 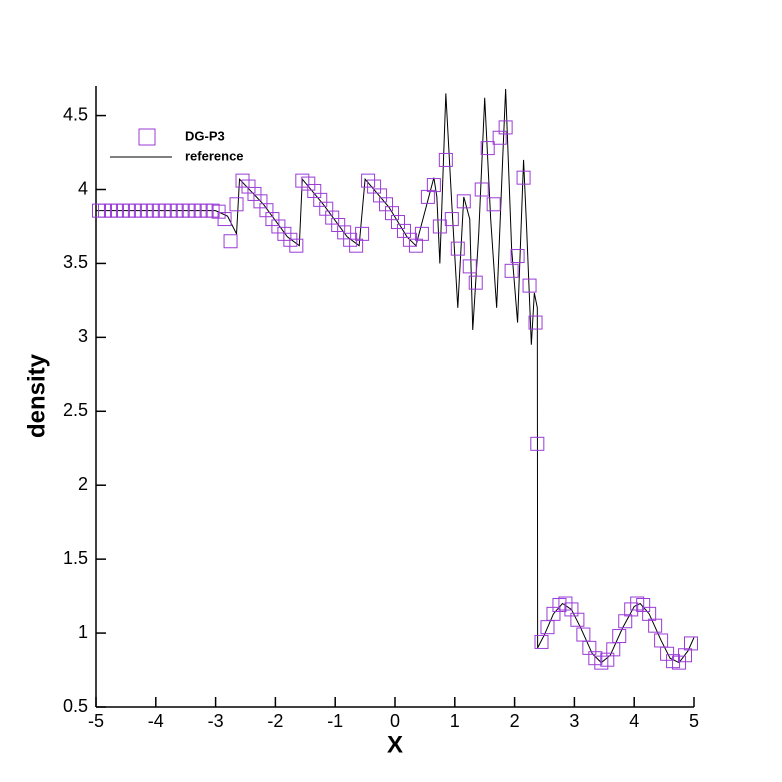 I want to click on y-axis-label: density, so click(x=36, y=395).